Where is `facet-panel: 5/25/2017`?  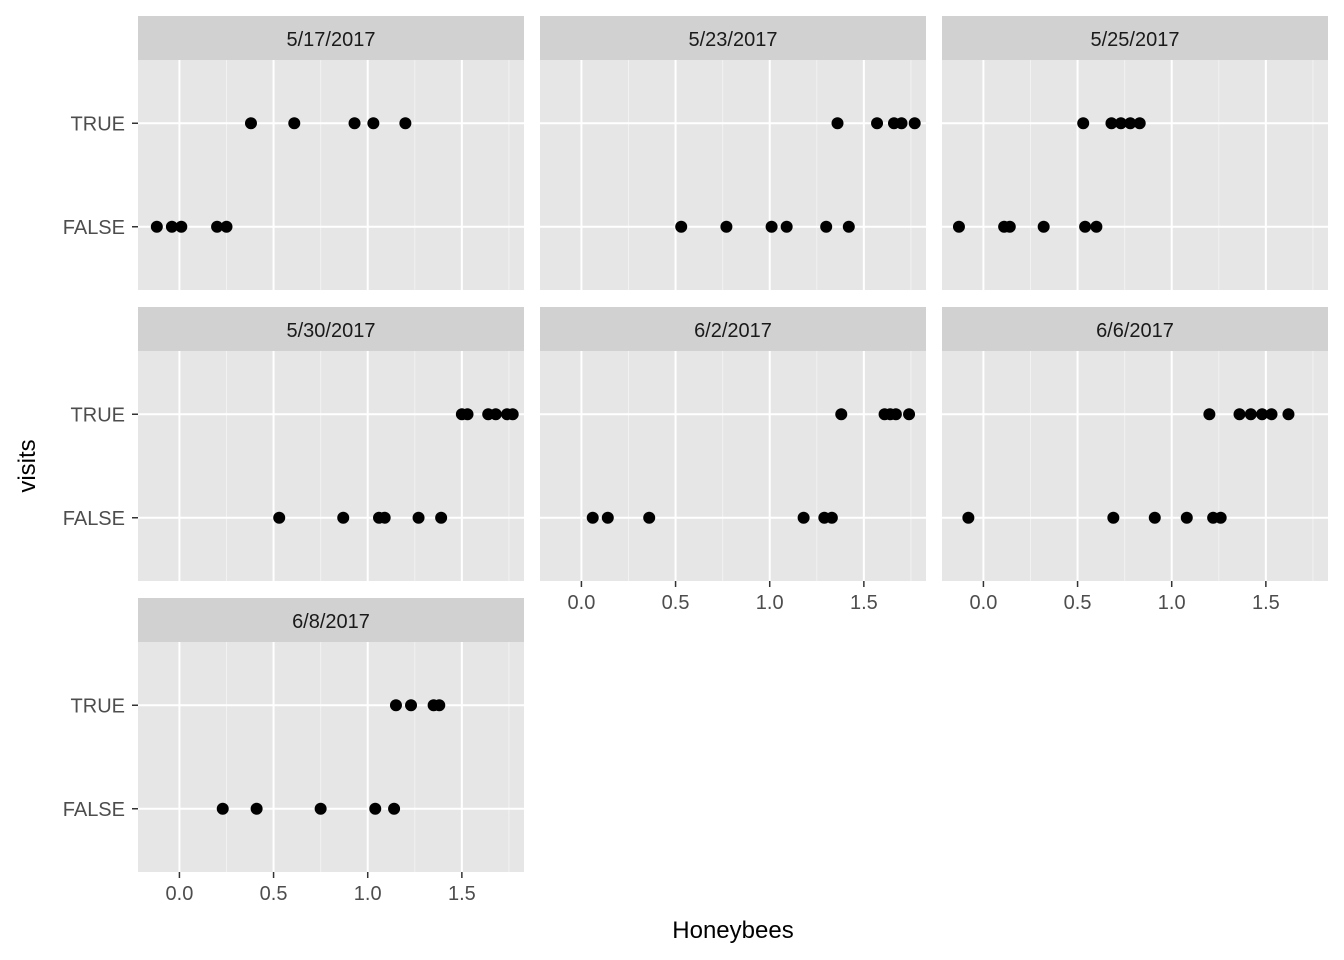
facet-panel: 5/25/2017 is located at coordinates (1135, 153).